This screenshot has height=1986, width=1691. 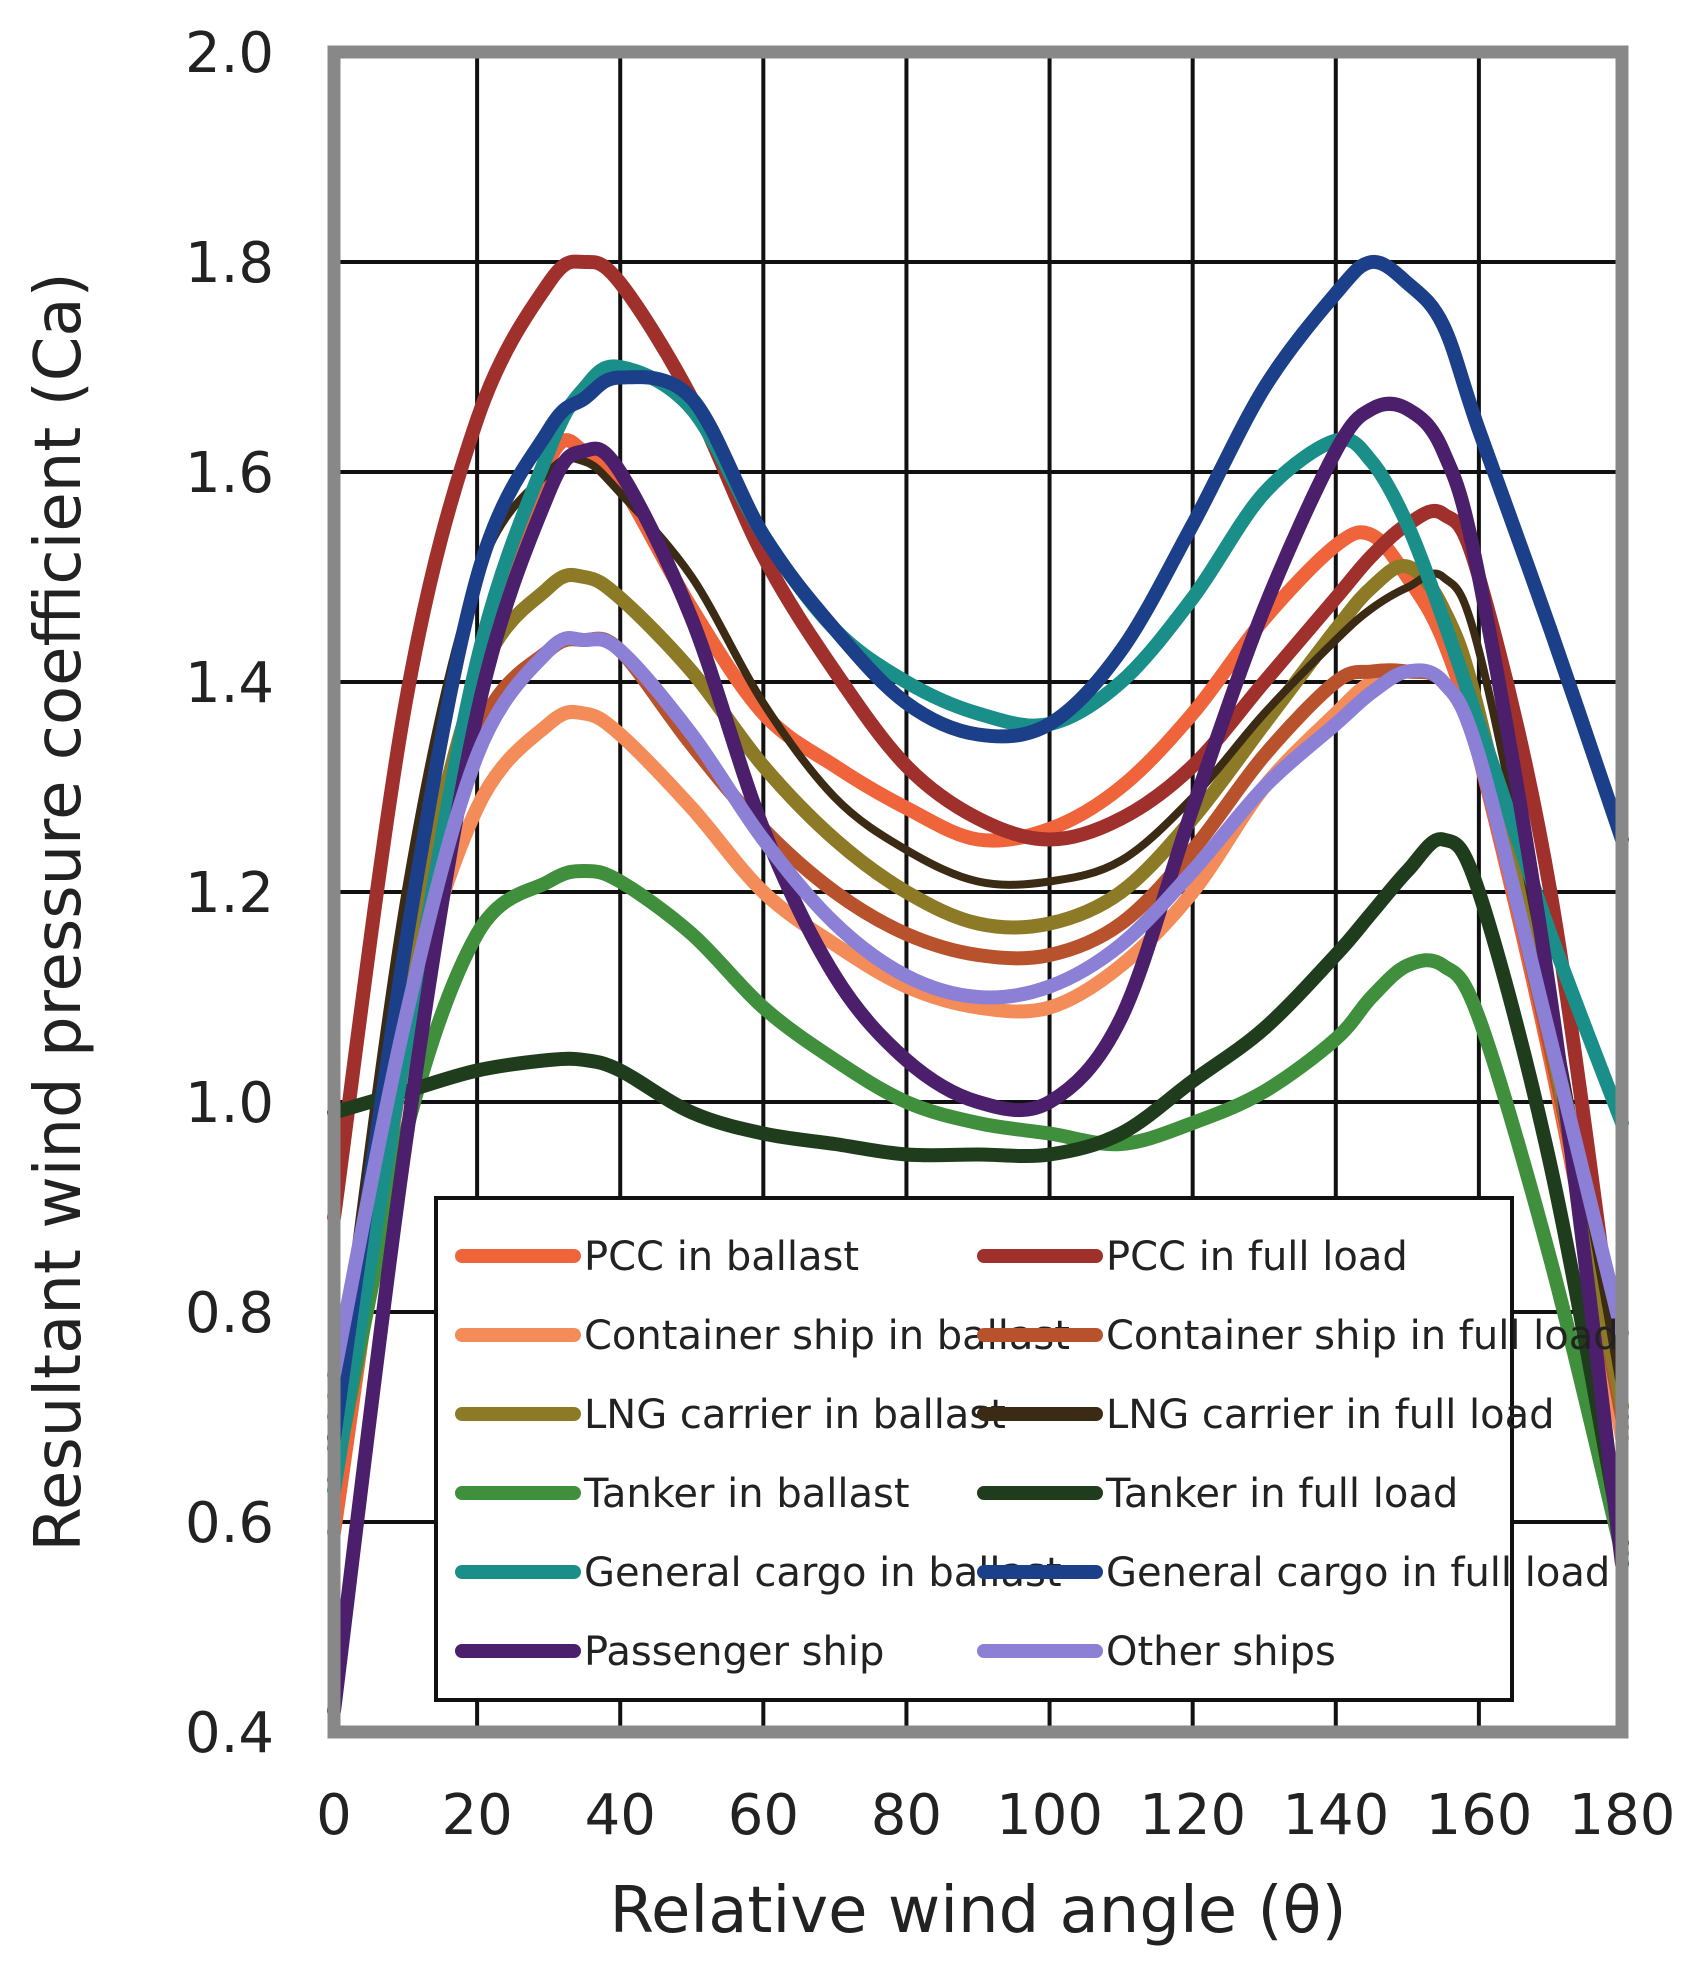 I want to click on x-axis-title: Relative wind angle (θ), so click(x=977, y=1911).